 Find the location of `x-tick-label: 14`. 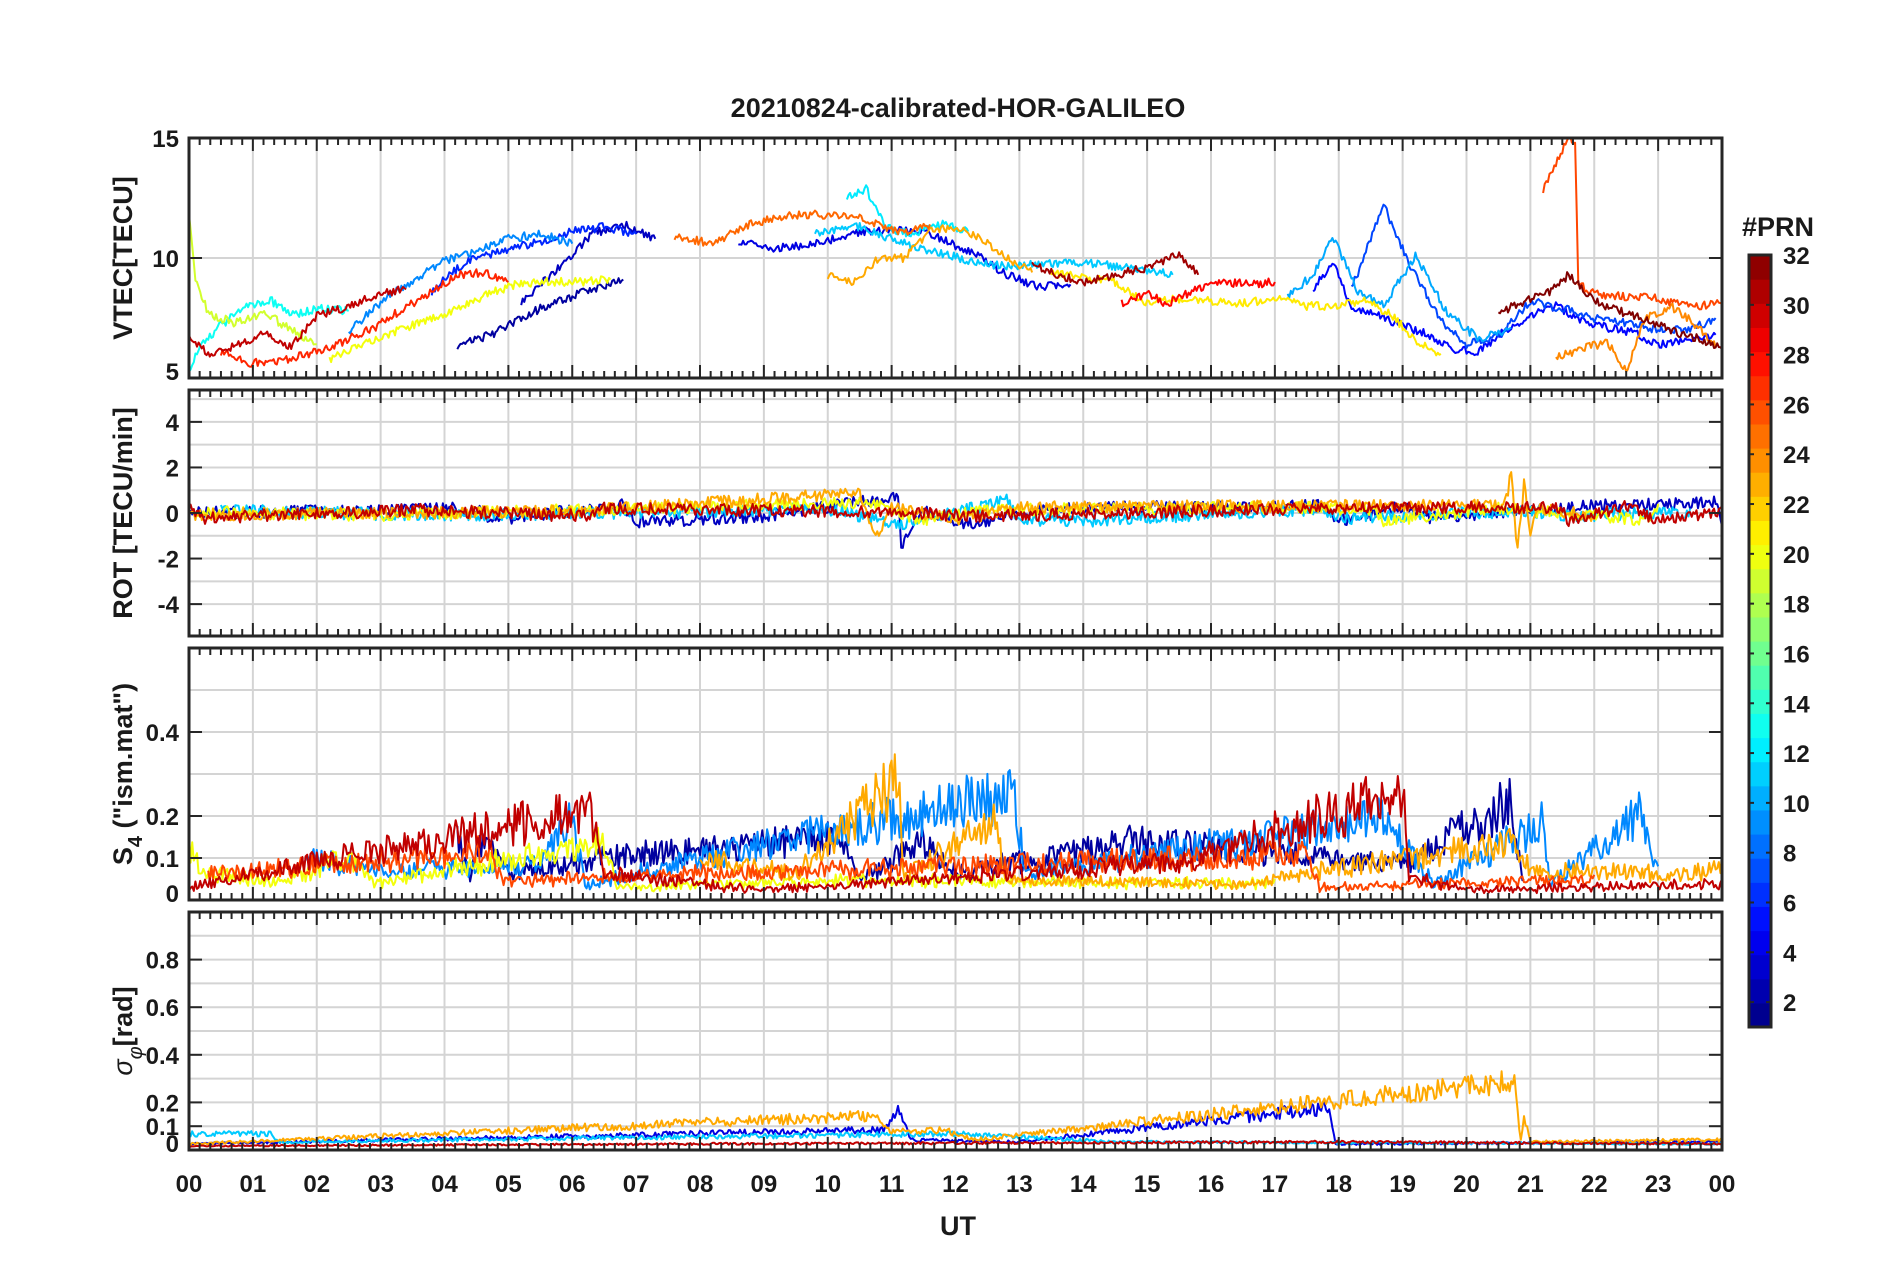

x-tick-label: 14 is located at coordinates (1083, 1184).